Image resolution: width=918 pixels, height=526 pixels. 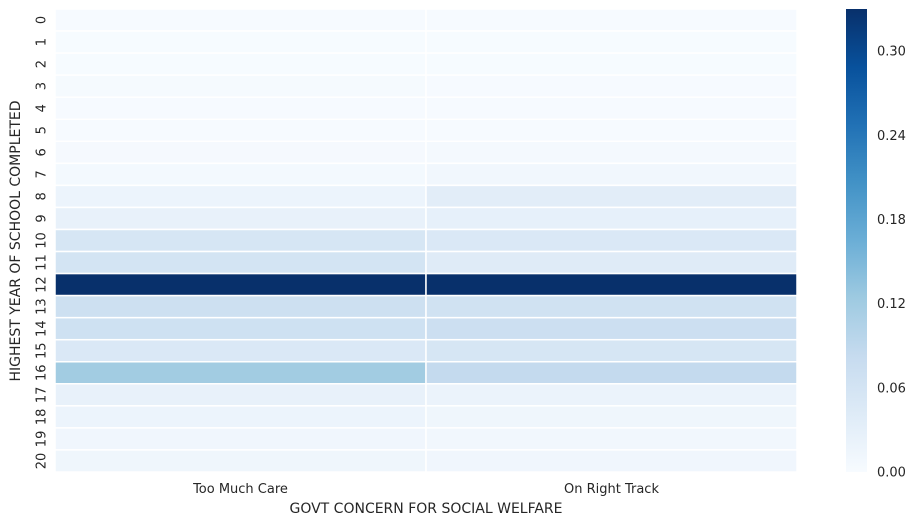 What do you see at coordinates (425, 509) in the screenshot?
I see `x-axis-label: GOVT CONCERN FOR SOCIAL WELFARE` at bounding box center [425, 509].